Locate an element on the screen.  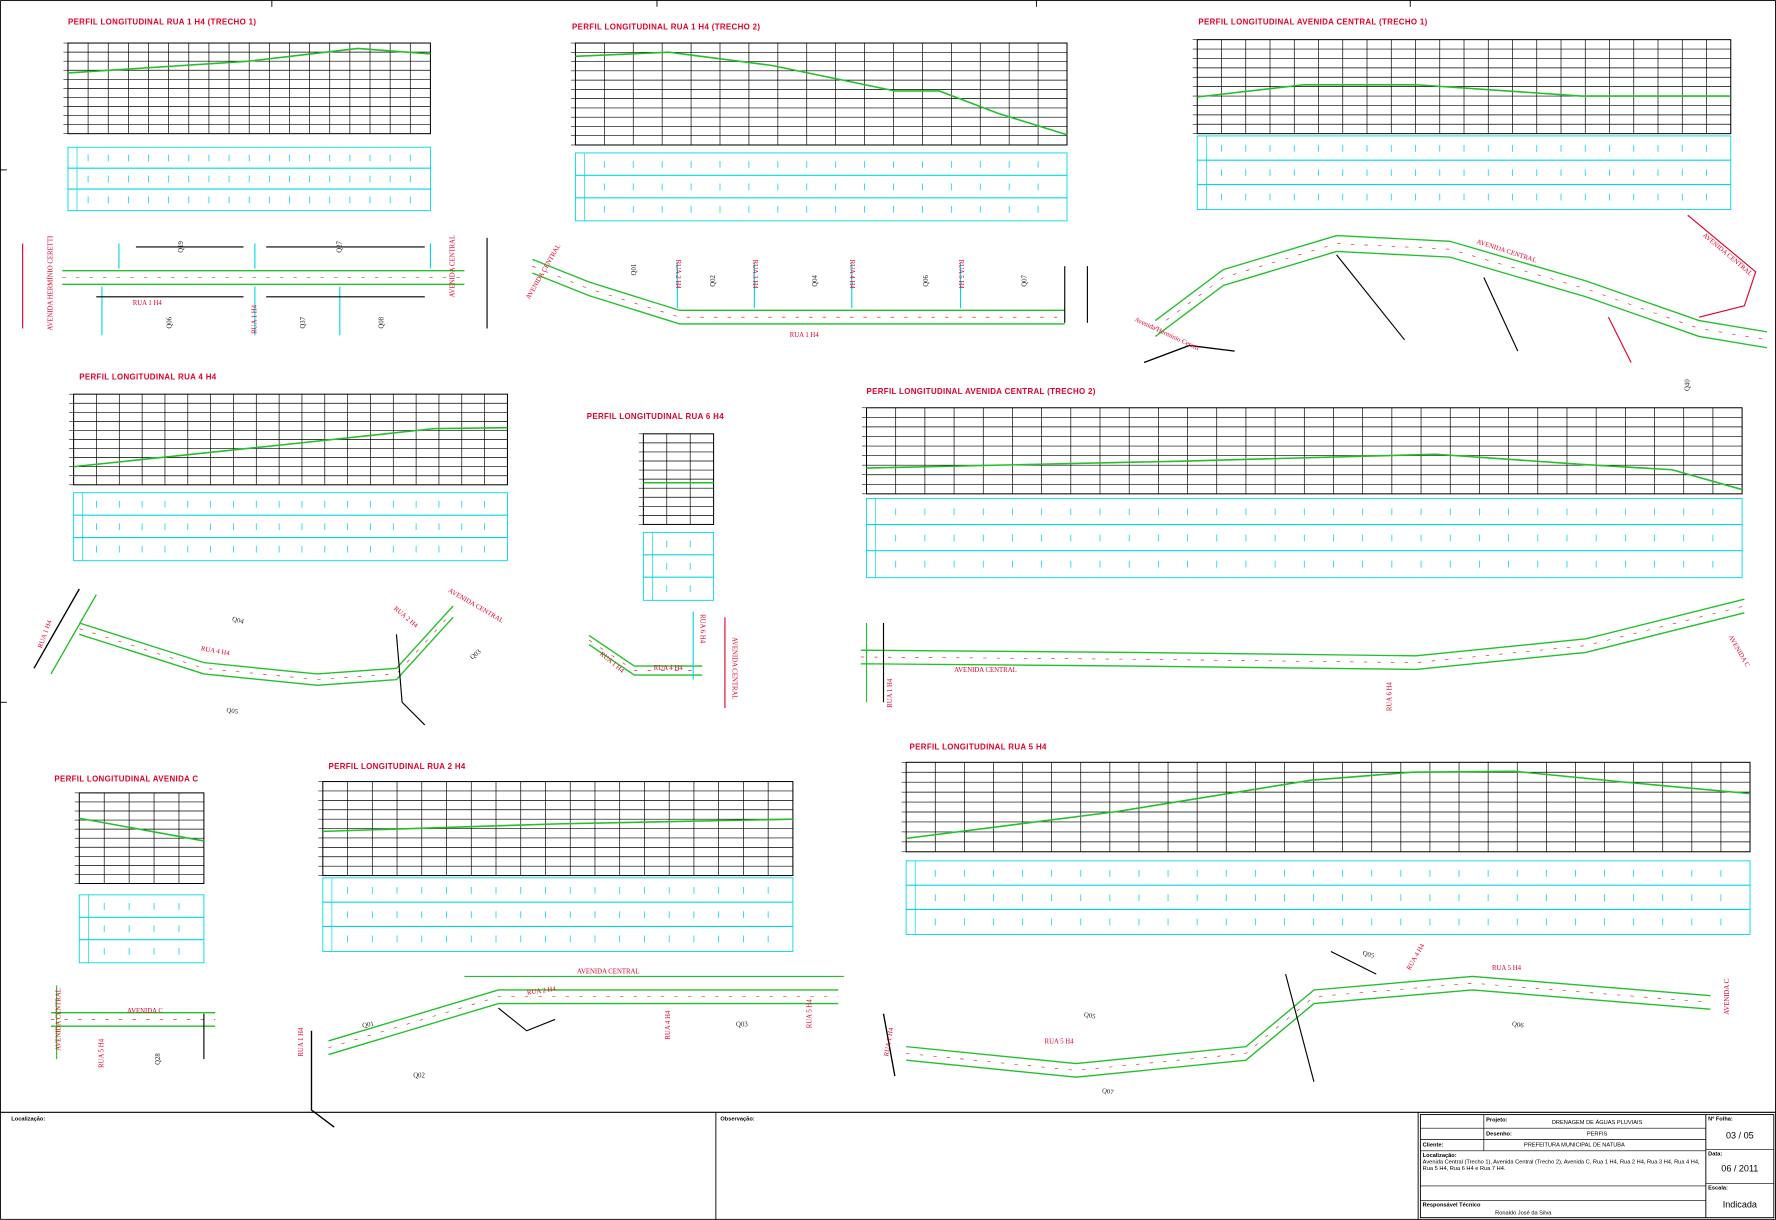
plan-label: RUA 3 H4 is located at coordinates (754, 275).